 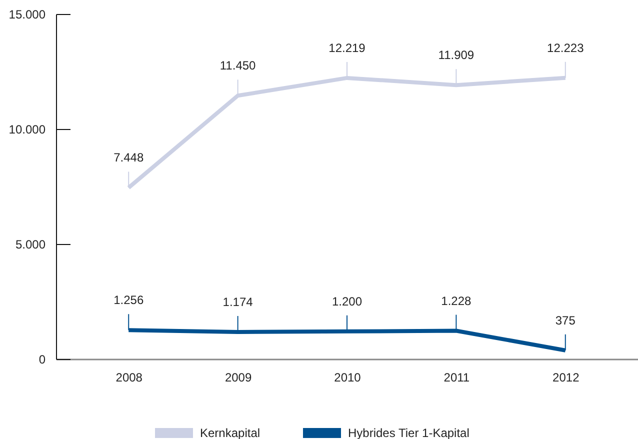 I want to click on x-tick-label: 2011, so click(x=457, y=377).